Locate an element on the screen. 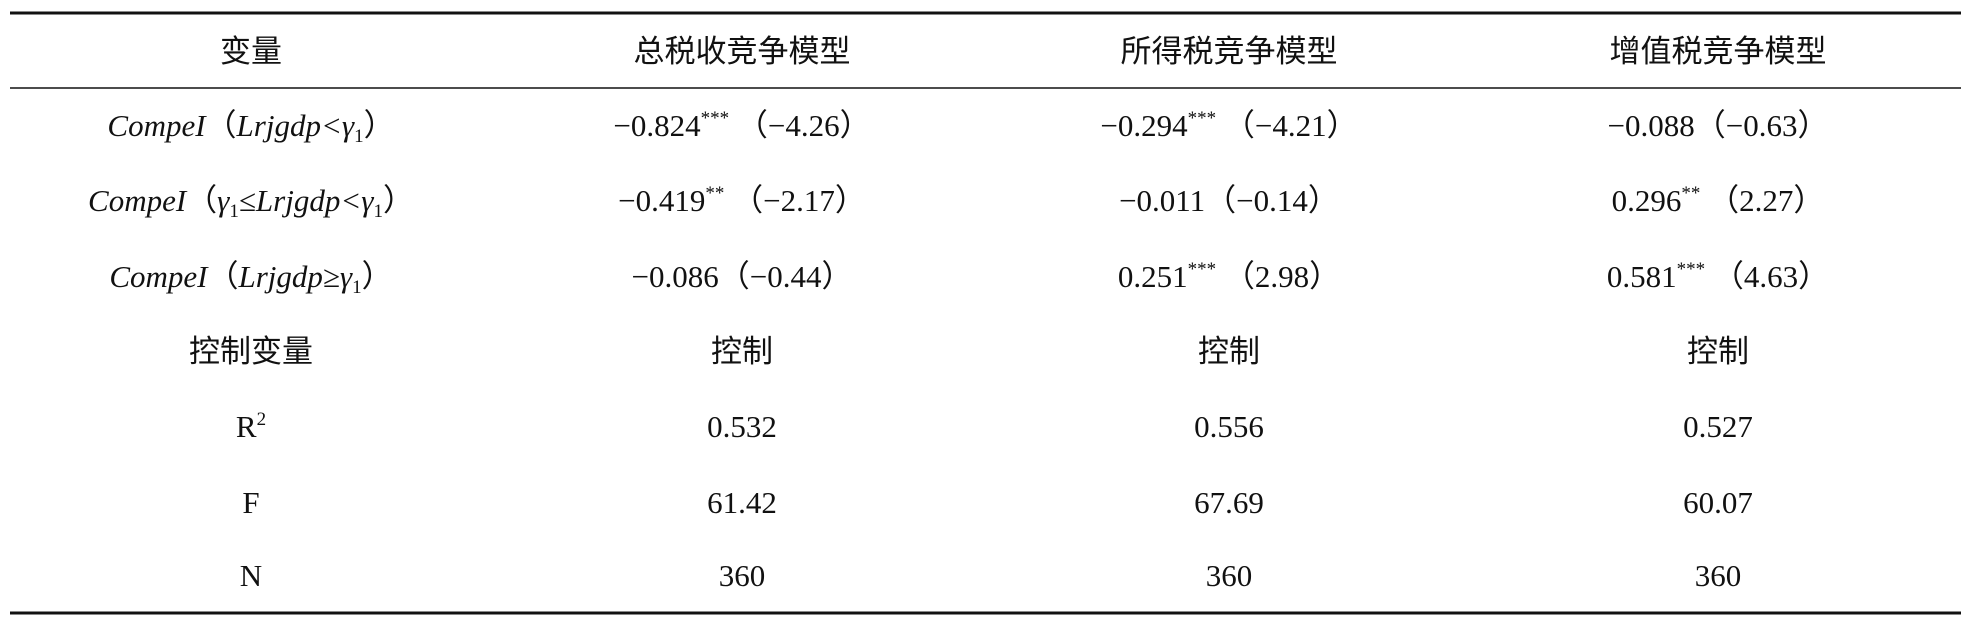 This screenshot has height=622, width=1971. cell-part: γ is located at coordinates (223, 200).